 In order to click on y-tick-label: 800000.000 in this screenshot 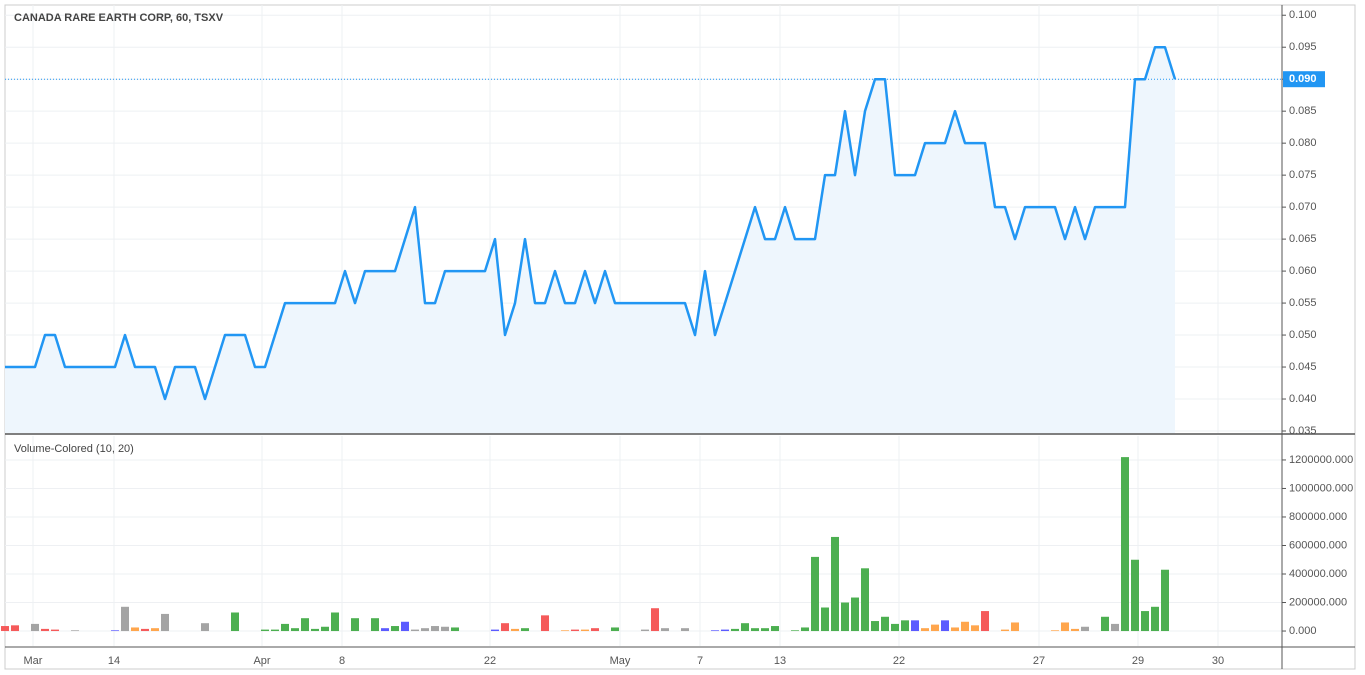, I will do `click(1318, 517)`.